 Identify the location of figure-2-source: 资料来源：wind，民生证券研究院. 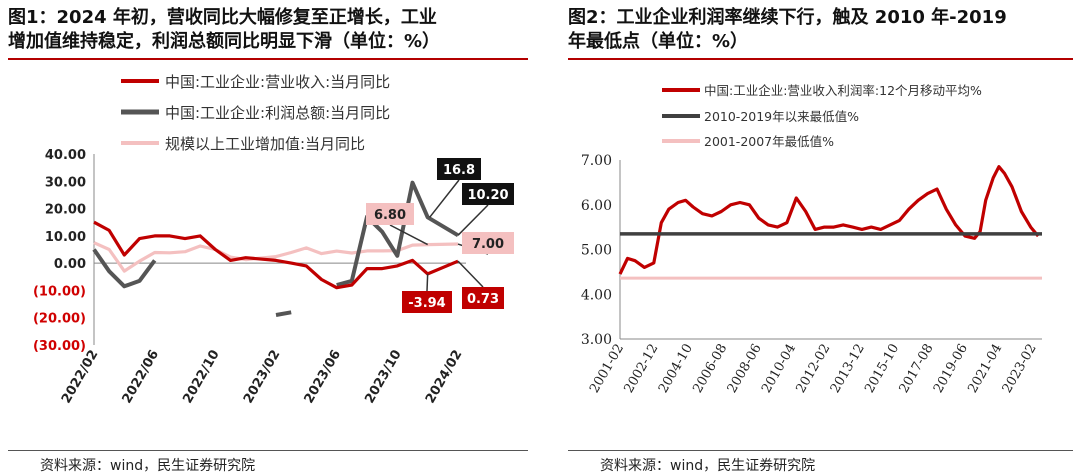
(708, 466).